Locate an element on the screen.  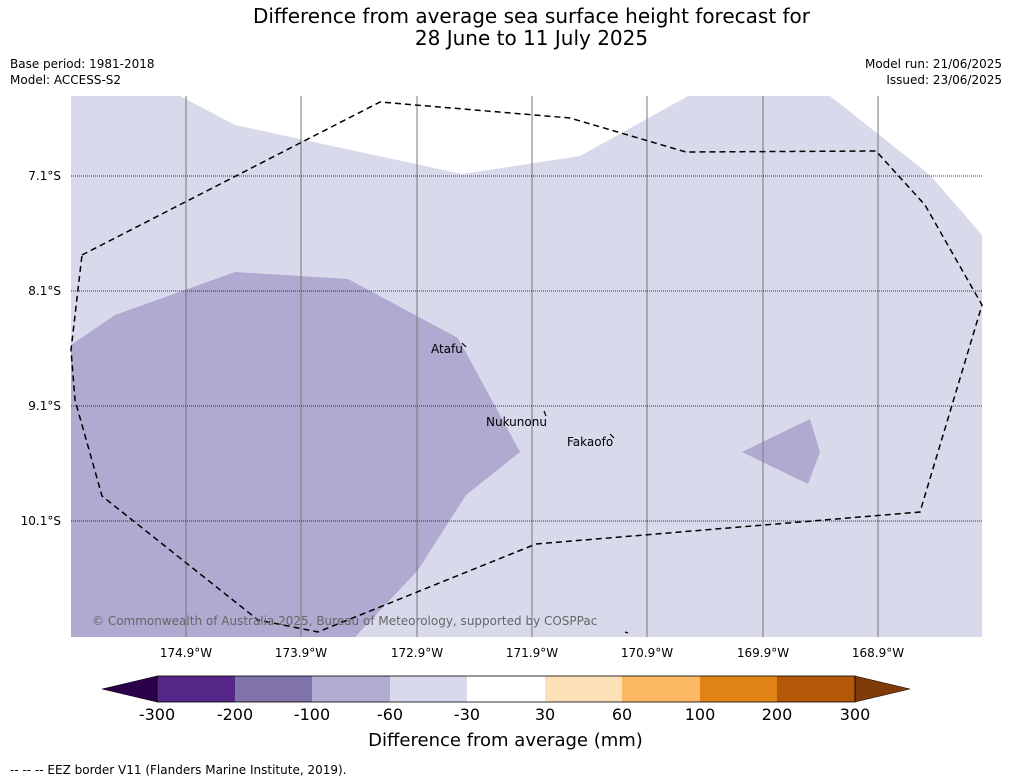
lon-label: 169.9°W is located at coordinates (763, 653).